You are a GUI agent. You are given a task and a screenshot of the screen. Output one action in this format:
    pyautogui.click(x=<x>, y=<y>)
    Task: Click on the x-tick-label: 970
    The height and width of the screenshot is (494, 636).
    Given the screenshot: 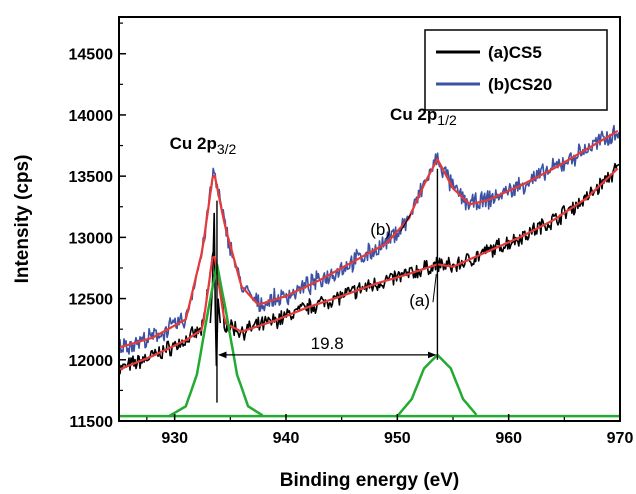 What is the action you would take?
    pyautogui.click(x=620, y=438)
    